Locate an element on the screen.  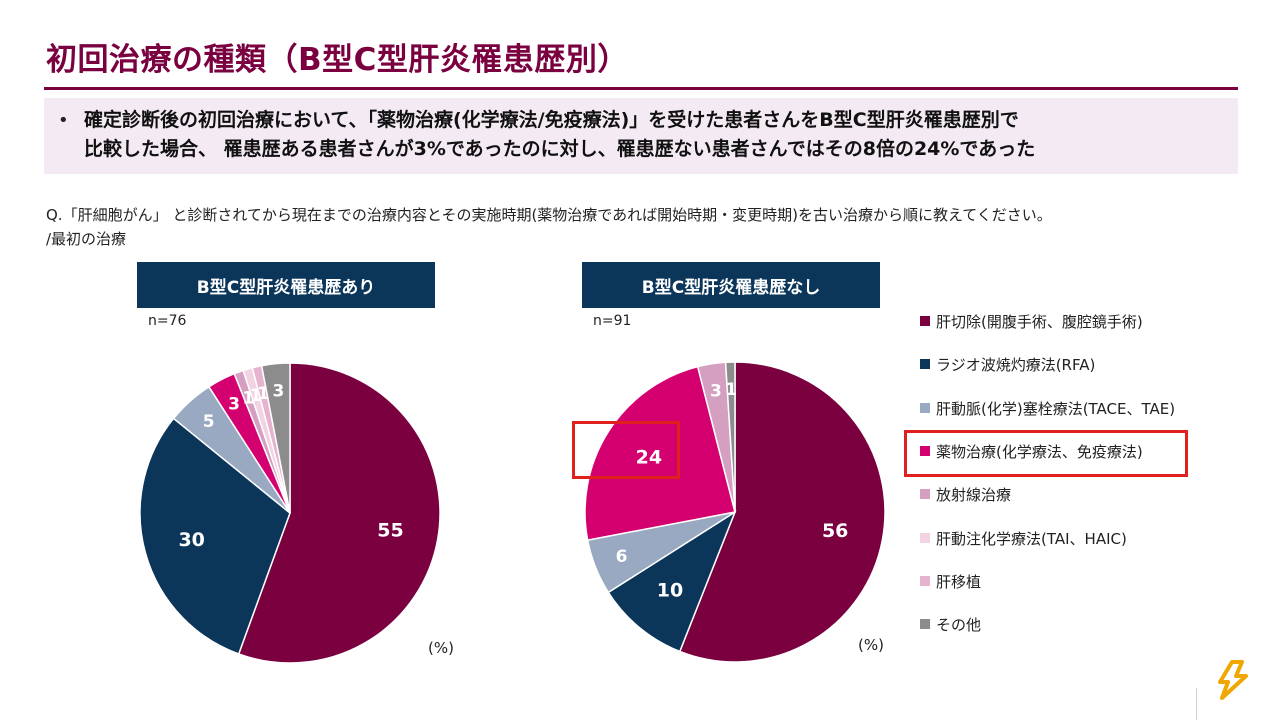
pie-chart-without-history: 56 10 6 24 3 1 is located at coordinates (735, 512).